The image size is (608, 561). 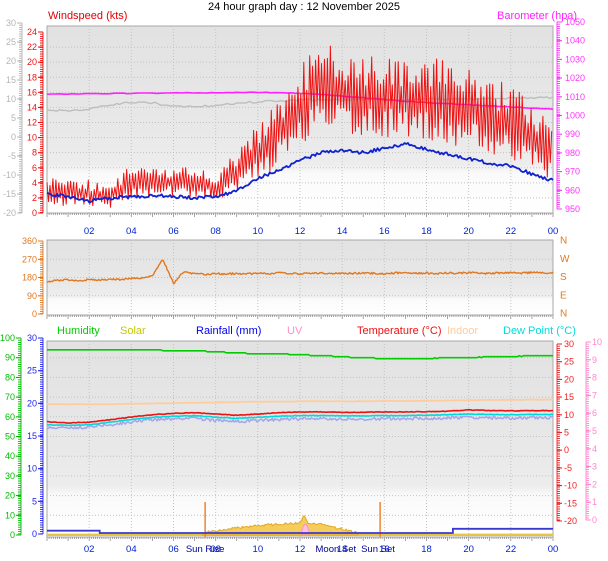 I want to click on svg-text: 9, so click(x=594, y=360).